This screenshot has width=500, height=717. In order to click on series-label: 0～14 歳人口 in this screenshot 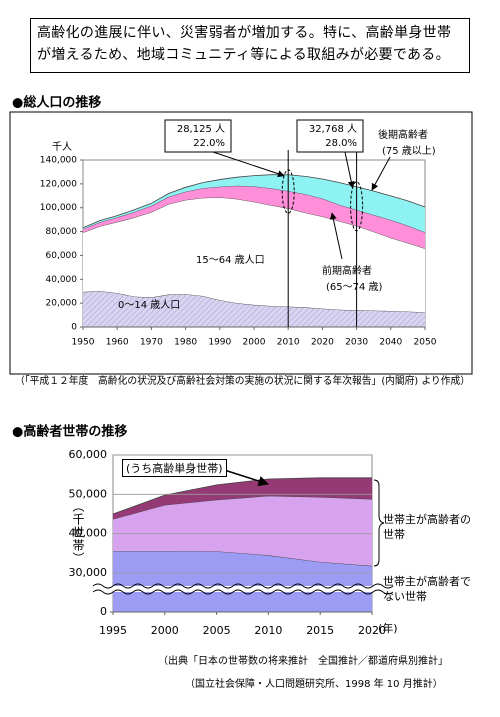, I will do `click(149, 305)`.